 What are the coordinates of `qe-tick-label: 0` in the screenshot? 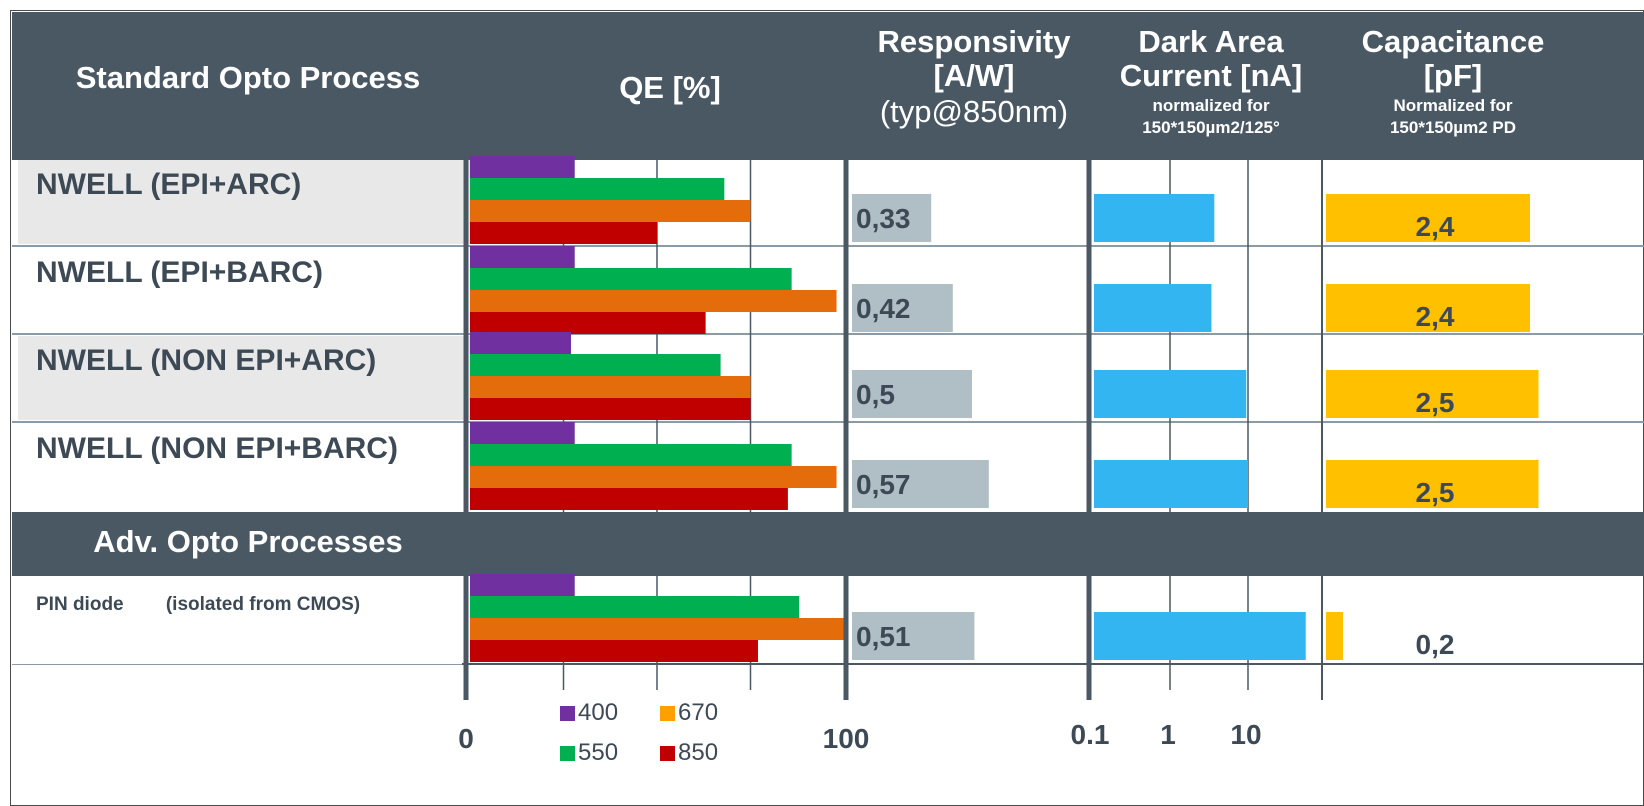 It's located at (466, 738).